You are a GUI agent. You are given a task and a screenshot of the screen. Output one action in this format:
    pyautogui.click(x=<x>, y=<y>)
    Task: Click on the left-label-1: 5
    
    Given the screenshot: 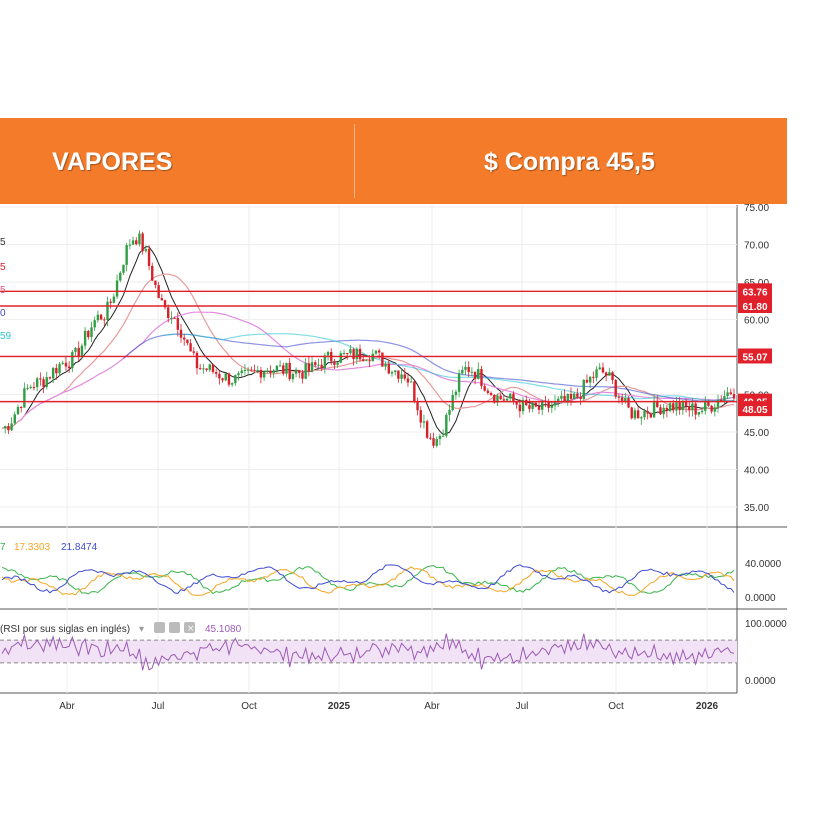 What is the action you would take?
    pyautogui.click(x=3, y=242)
    